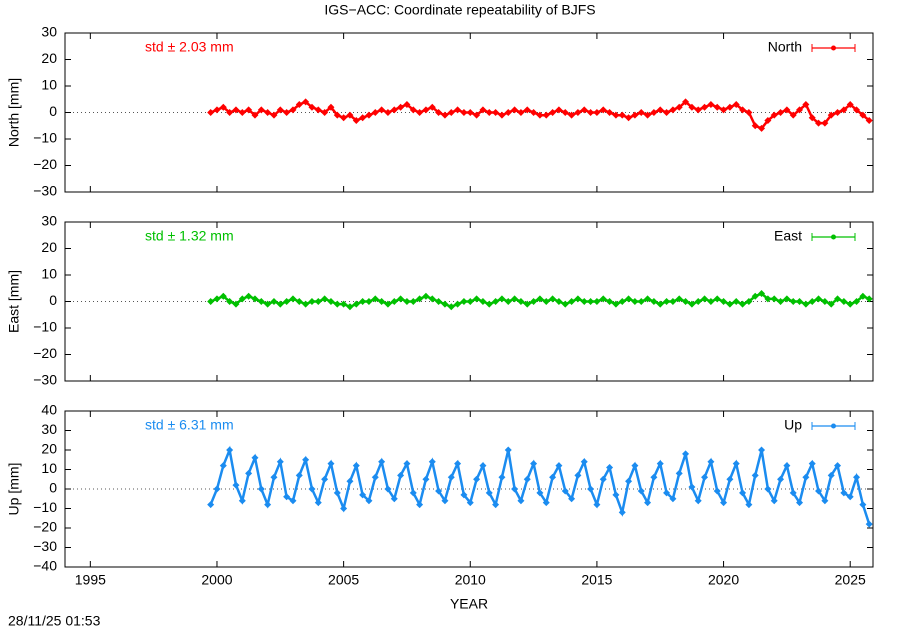 Image resolution: width=900 pixels, height=630 pixels. Describe the element at coordinates (785, 47) in the screenshot. I see `legend-label: North` at that location.